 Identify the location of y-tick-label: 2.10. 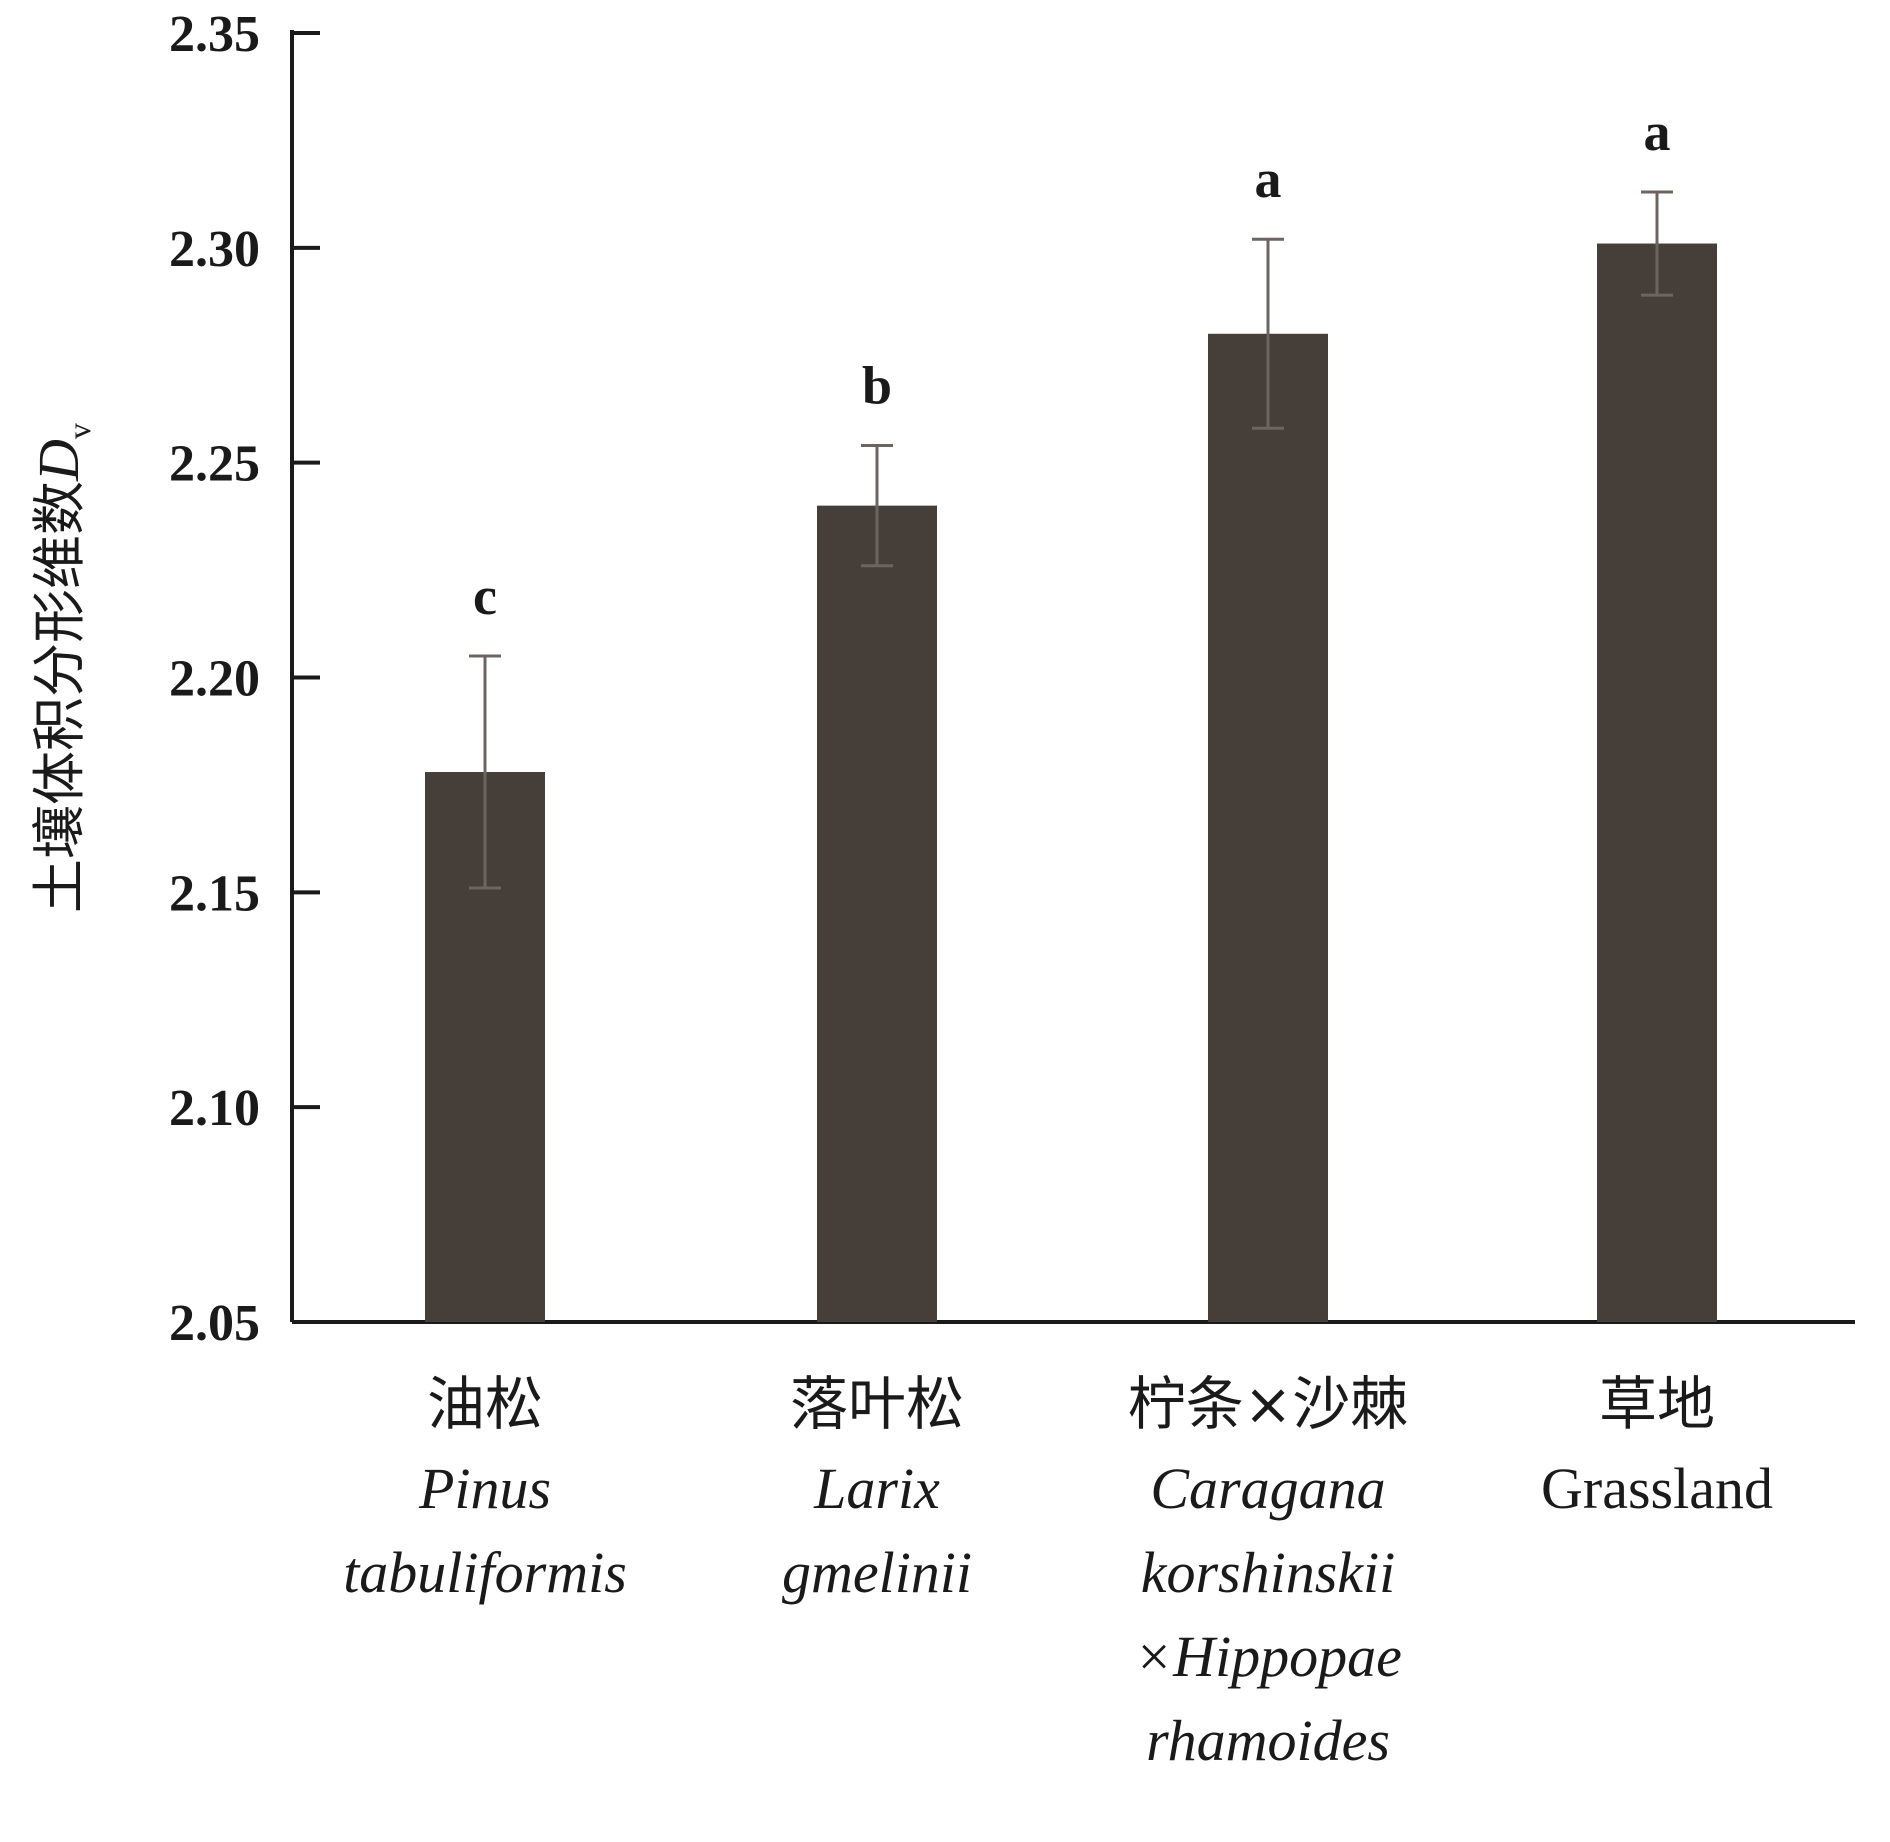
(214, 1108).